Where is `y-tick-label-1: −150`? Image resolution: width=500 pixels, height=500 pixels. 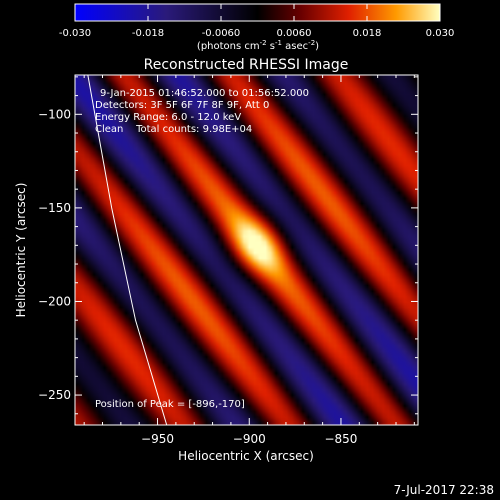
y-tick-label-1: −150 is located at coordinates (54, 208).